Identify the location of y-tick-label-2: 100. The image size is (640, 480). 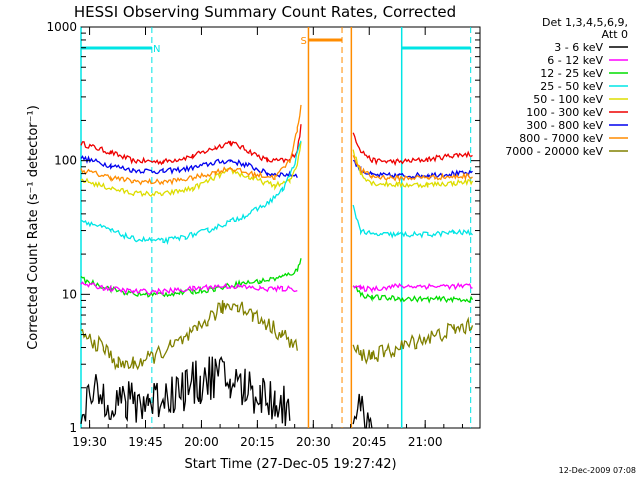
(65, 161).